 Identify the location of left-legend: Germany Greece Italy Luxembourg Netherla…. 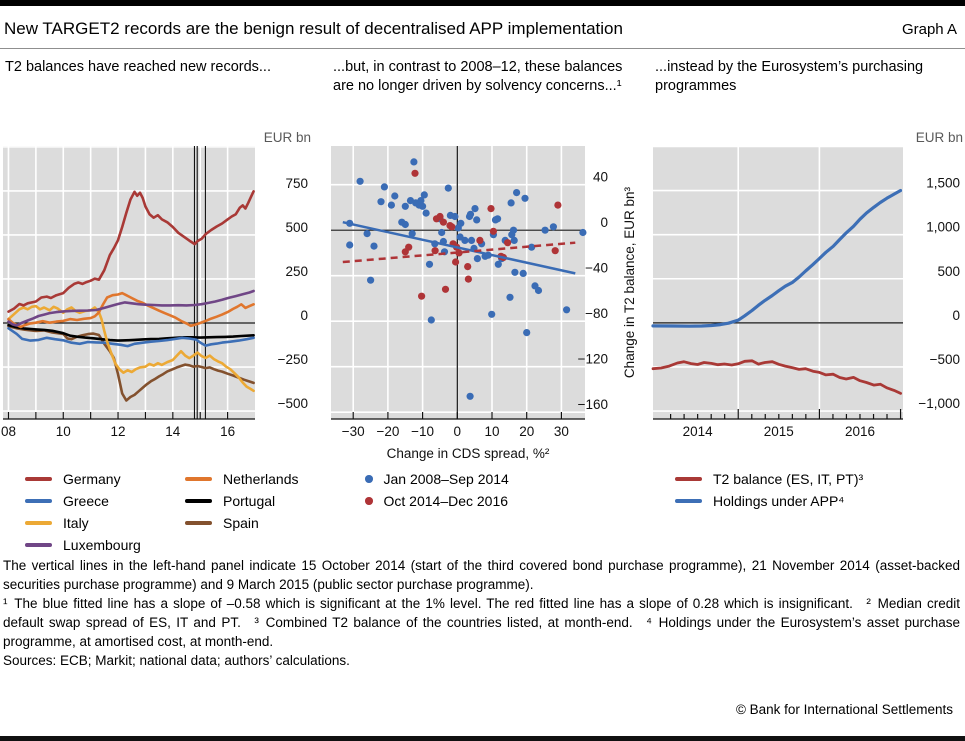
(173, 512).